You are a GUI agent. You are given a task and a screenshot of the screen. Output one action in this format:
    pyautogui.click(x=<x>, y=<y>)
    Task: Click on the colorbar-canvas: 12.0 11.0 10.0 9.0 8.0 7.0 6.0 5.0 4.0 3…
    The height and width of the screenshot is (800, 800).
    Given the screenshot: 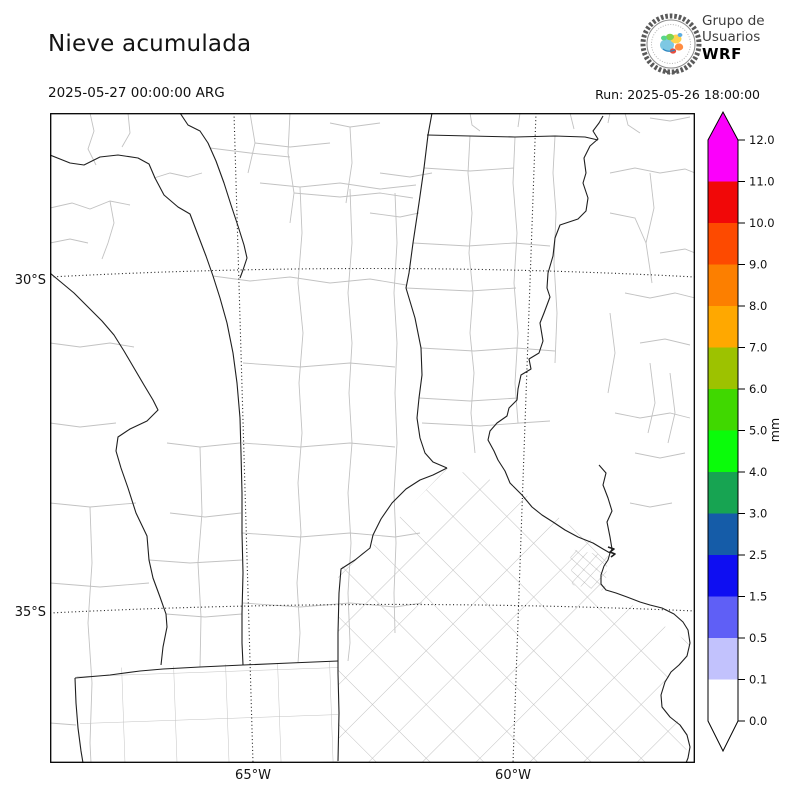 What is the action you would take?
    pyautogui.click(x=744, y=431)
    